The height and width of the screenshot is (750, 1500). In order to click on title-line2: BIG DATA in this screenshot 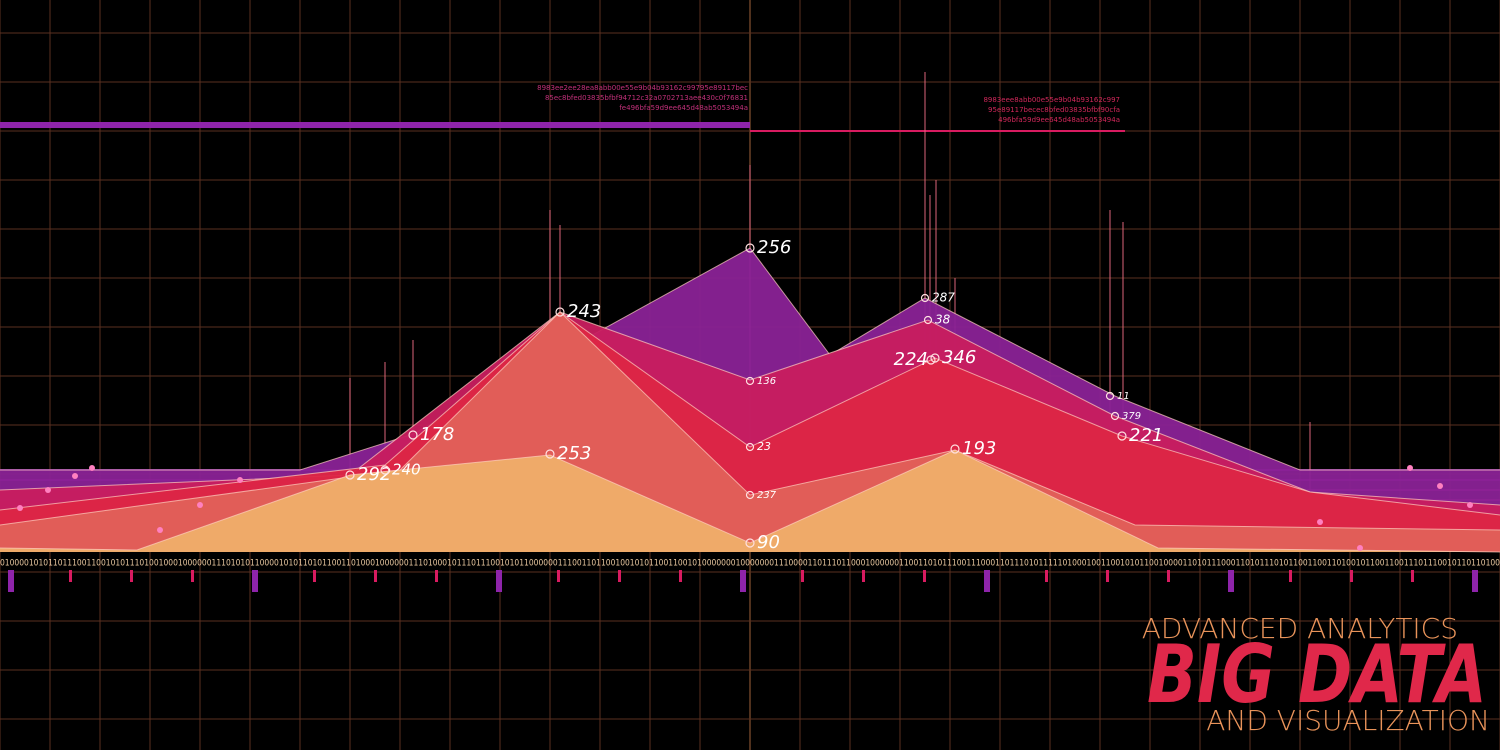, I will do `click(1317, 674)`.